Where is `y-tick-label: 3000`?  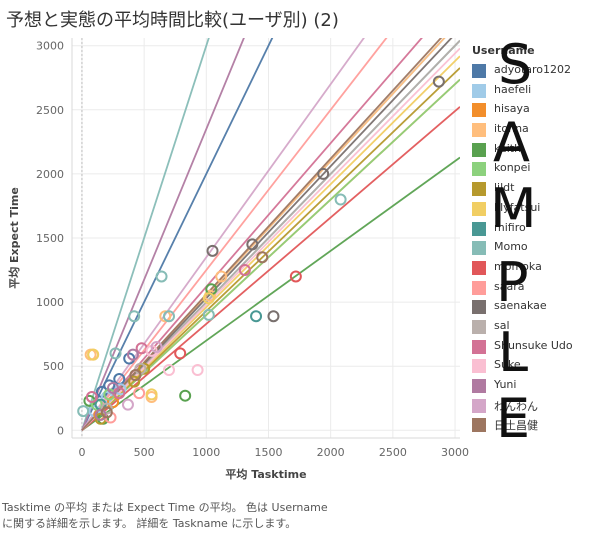
y-tick-label: 3000 is located at coordinates (50, 46).